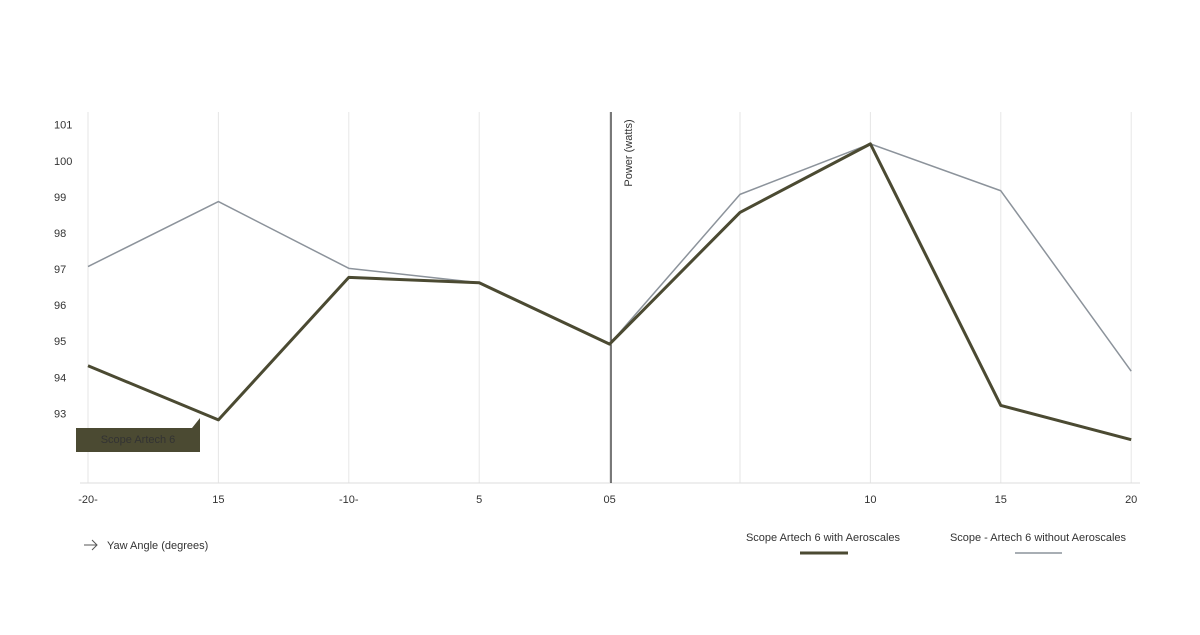  I want to click on annotation-box, so click(138, 435).